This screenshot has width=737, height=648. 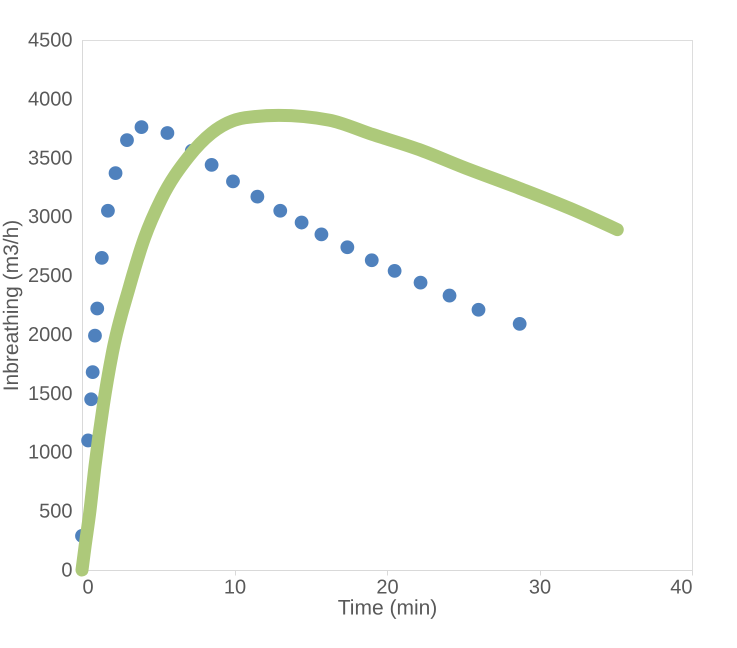 I want to click on y-tick-label: 0, so click(x=66, y=571).